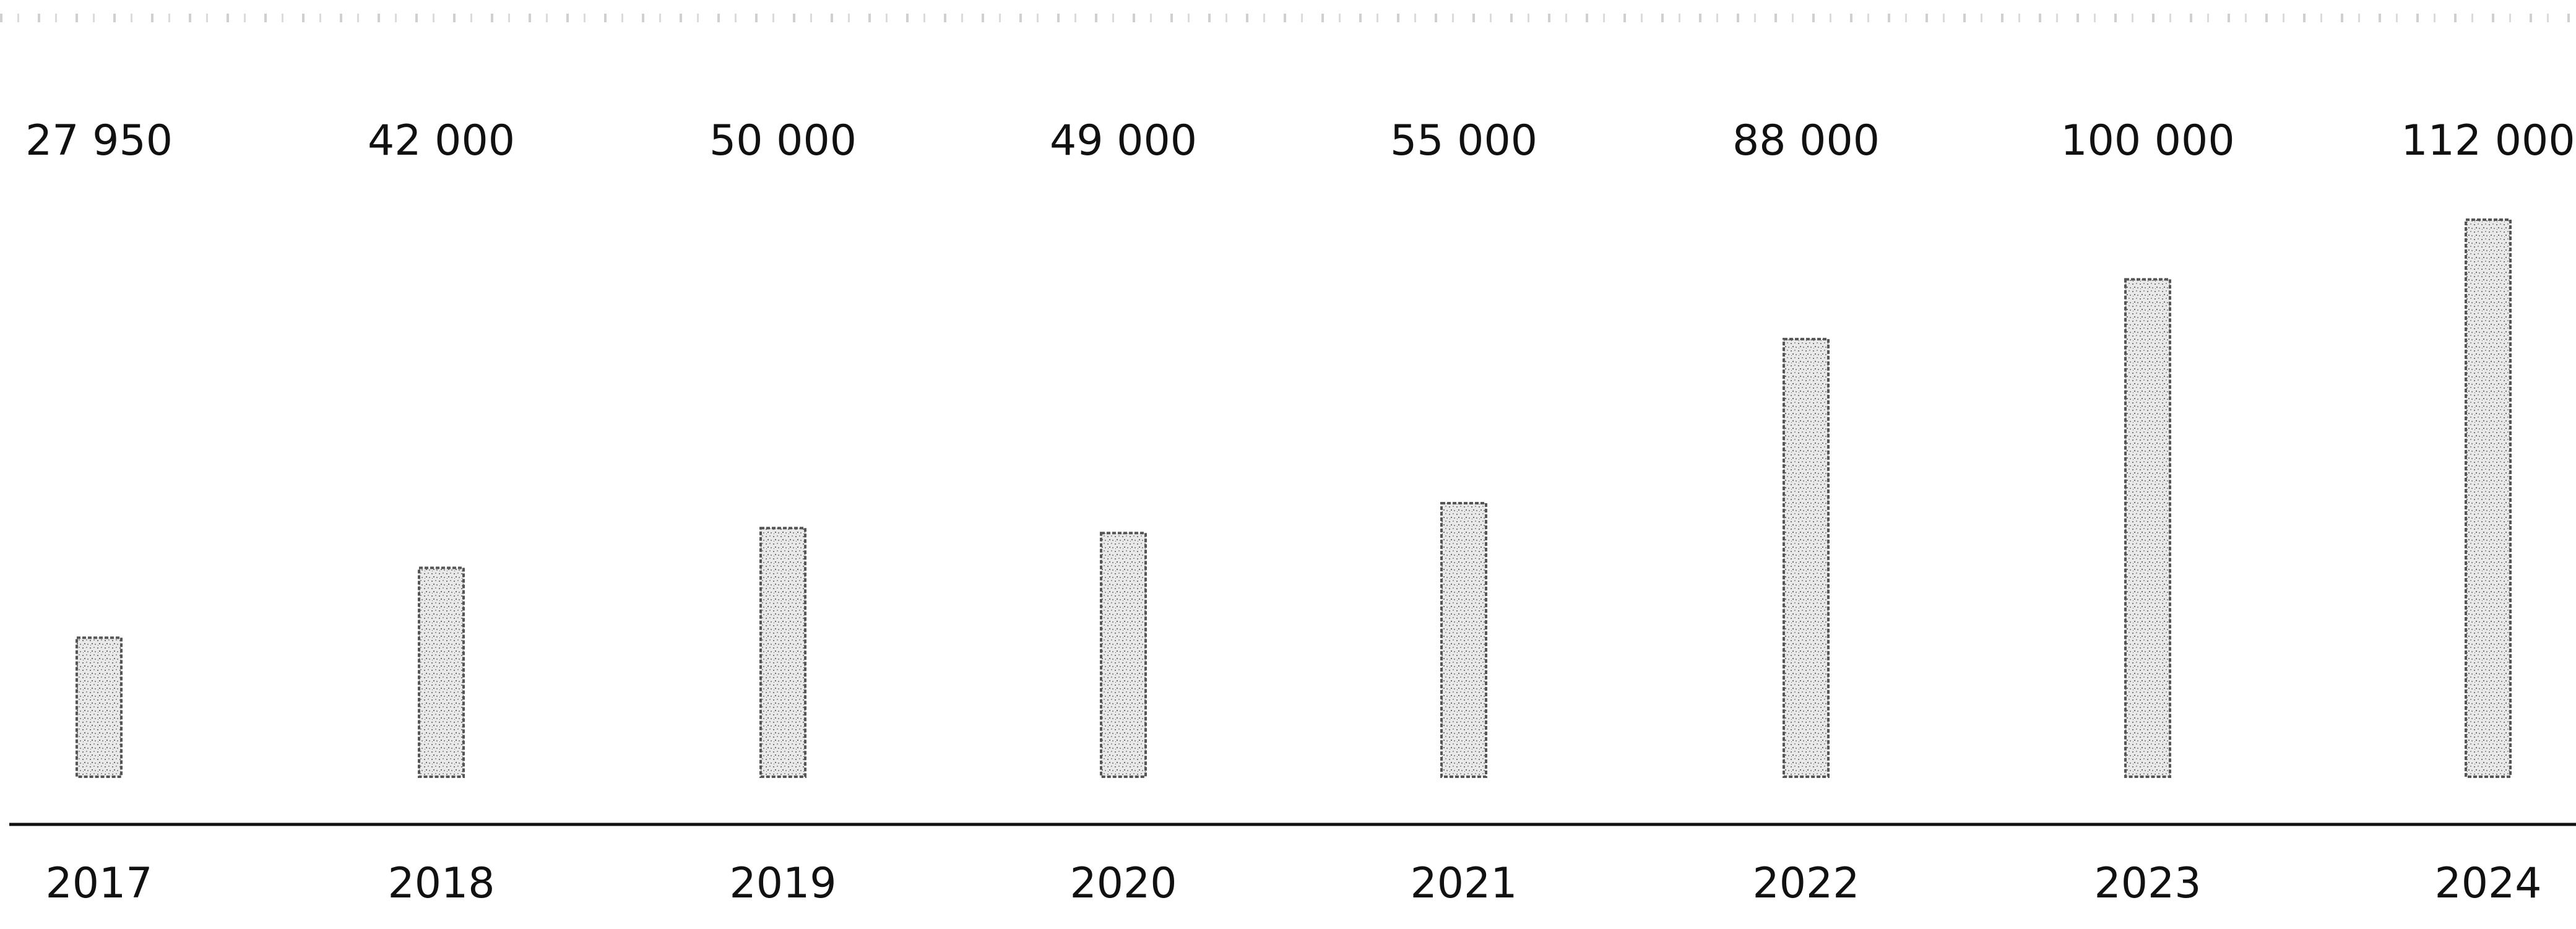 The width and height of the screenshot is (2576, 929). Describe the element at coordinates (2147, 141) in the screenshot. I see `value-label-2023: 100 000` at that location.